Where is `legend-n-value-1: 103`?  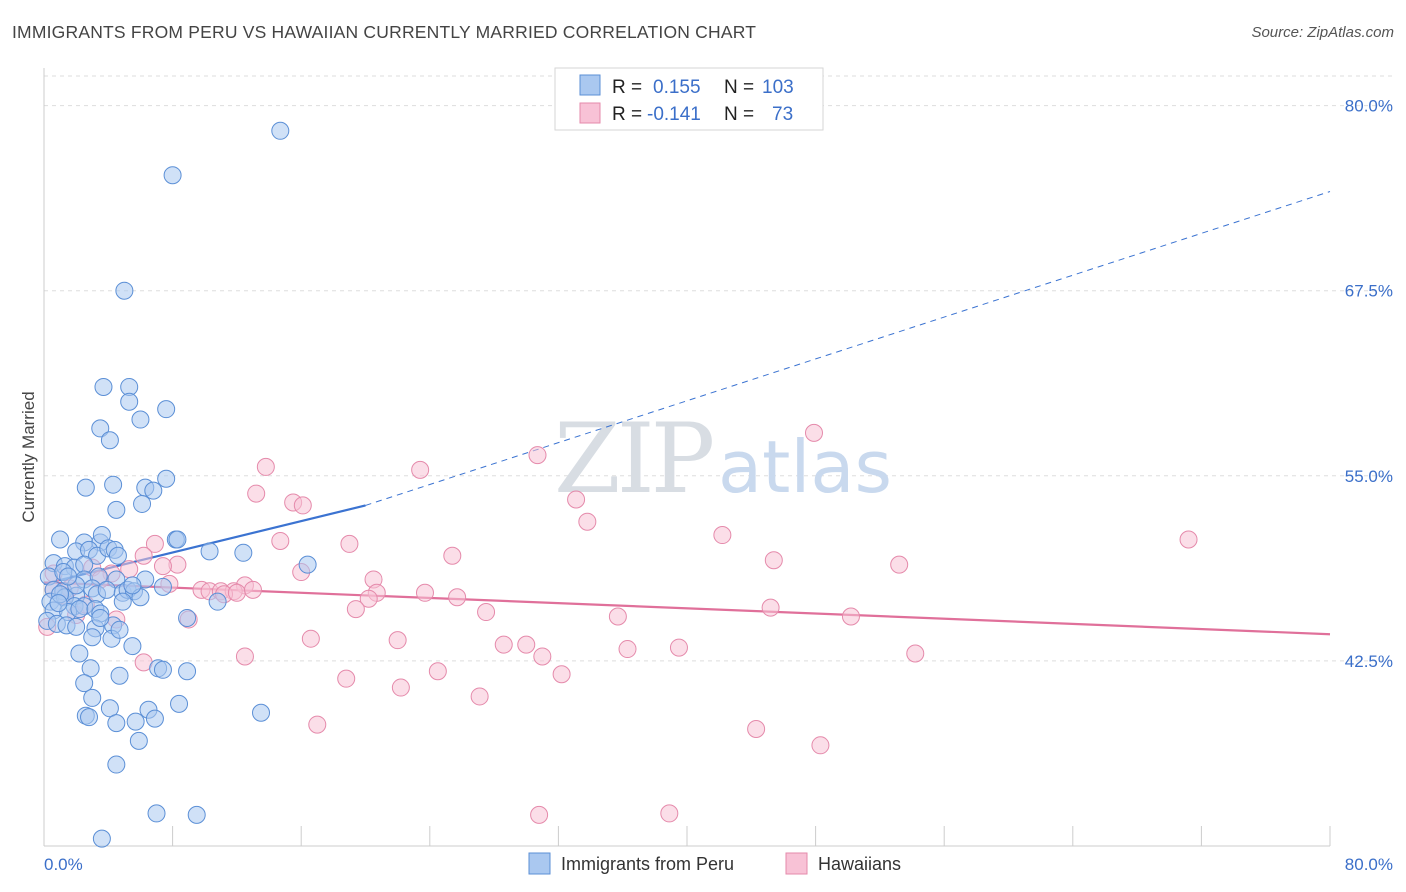
legend-n-value-1: 103 is located at coordinates (778, 87).